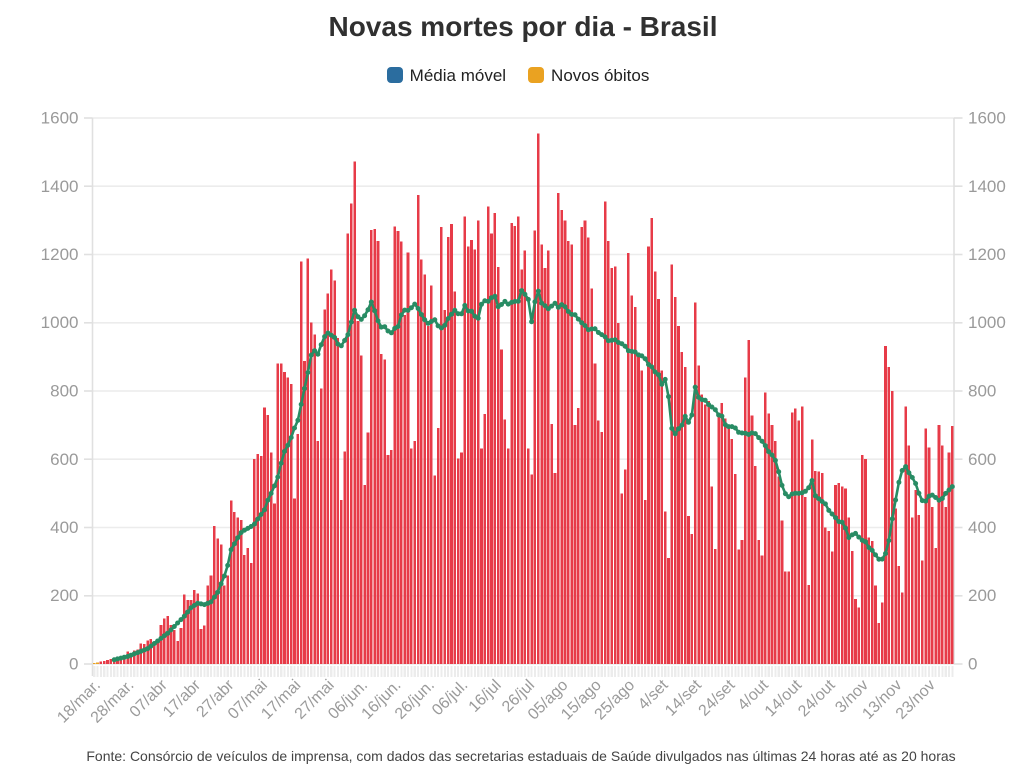  I want to click on svg-text: 14/set, so click(683, 697).